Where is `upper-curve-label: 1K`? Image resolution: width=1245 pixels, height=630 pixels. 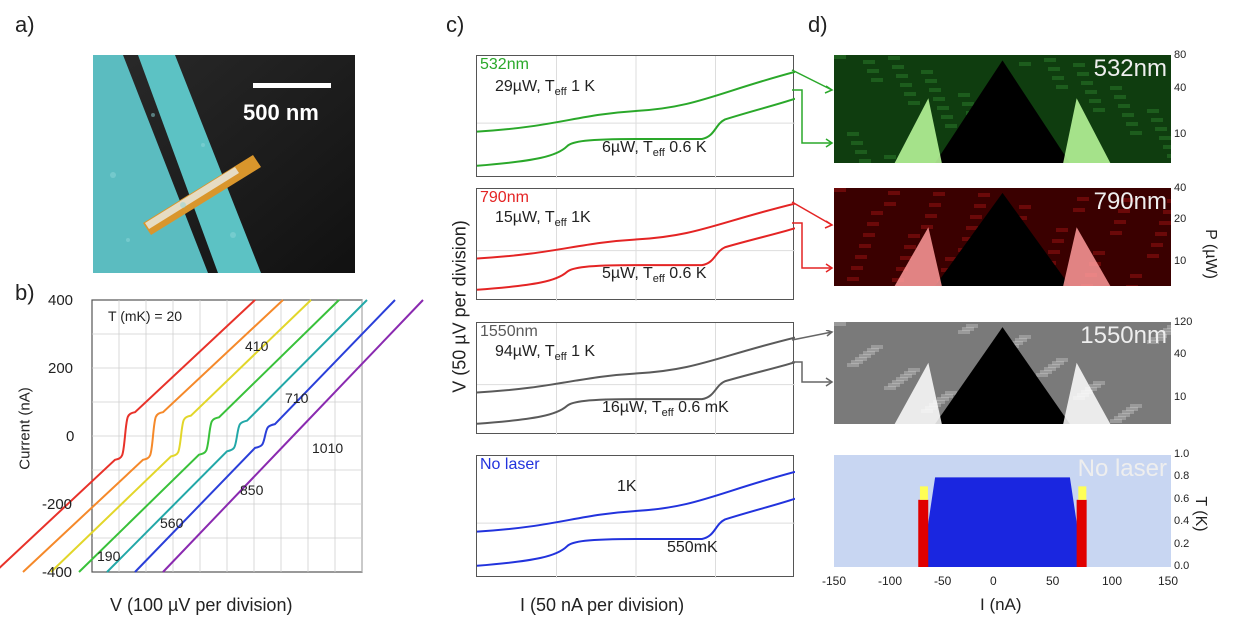
upper-curve-label: 1K is located at coordinates (627, 486).